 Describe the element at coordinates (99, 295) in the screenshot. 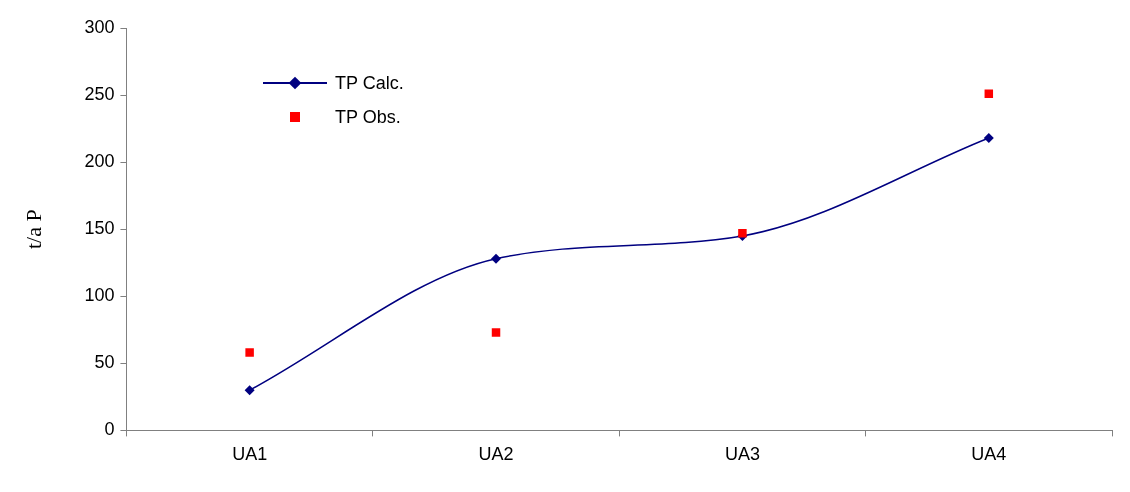

I see `y-tick-label: 100` at that location.